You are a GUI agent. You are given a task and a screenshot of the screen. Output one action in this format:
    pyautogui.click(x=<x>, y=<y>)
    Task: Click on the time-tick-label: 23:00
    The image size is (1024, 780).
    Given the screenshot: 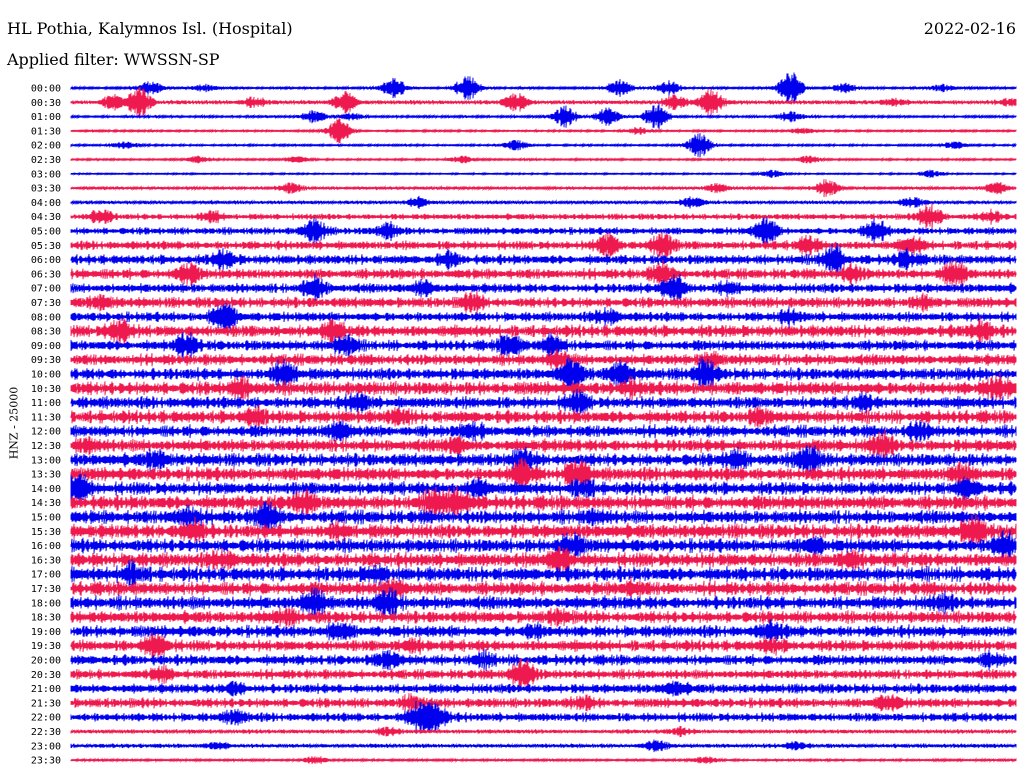 What is the action you would take?
    pyautogui.click(x=46, y=746)
    